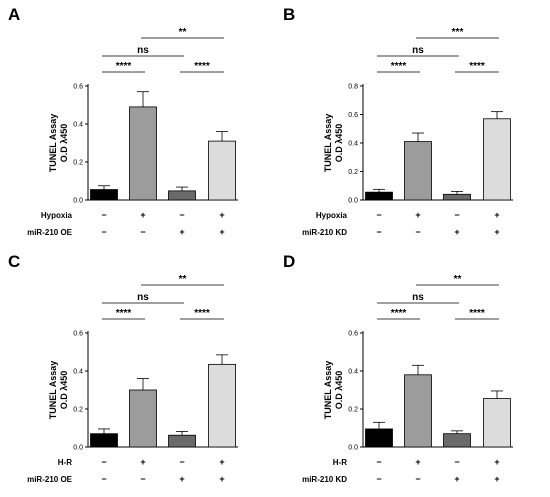  What do you see at coordinates (353, 87) in the screenshot?
I see `y-tick-label: 0.8` at bounding box center [353, 87].